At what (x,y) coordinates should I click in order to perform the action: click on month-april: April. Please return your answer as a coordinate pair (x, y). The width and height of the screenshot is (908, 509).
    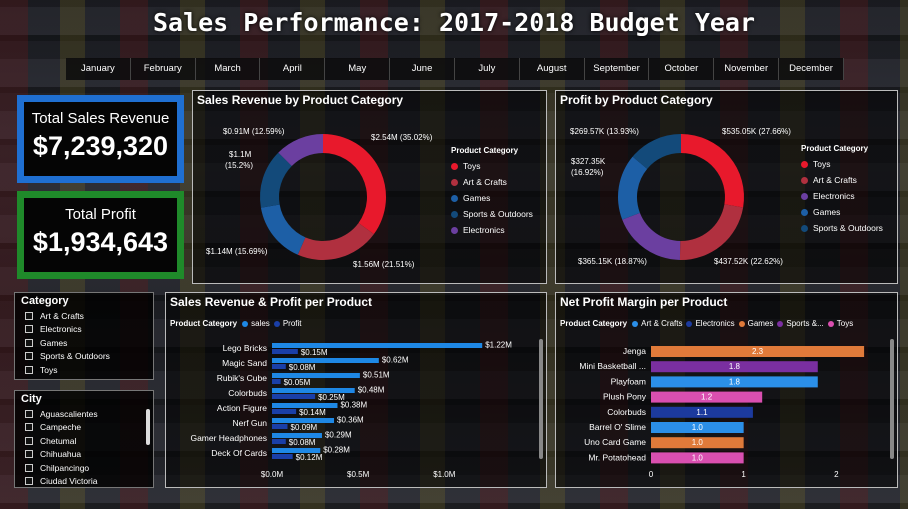
    Looking at the image, I should click on (293, 69).